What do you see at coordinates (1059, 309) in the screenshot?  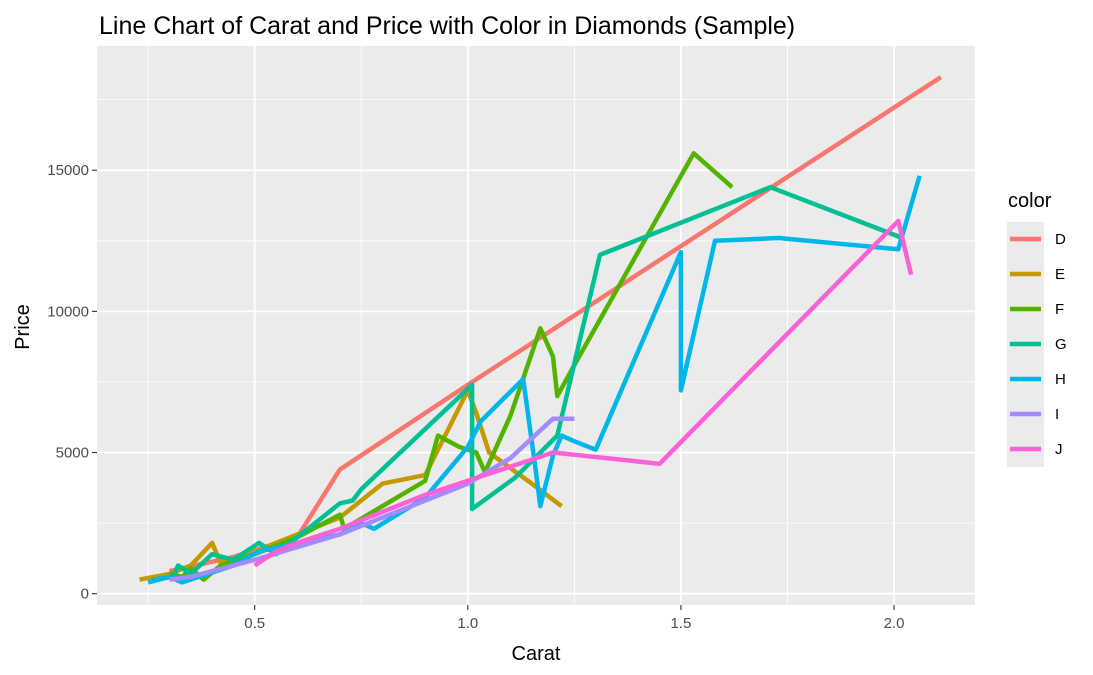 I see `legend-label-F: F` at bounding box center [1059, 309].